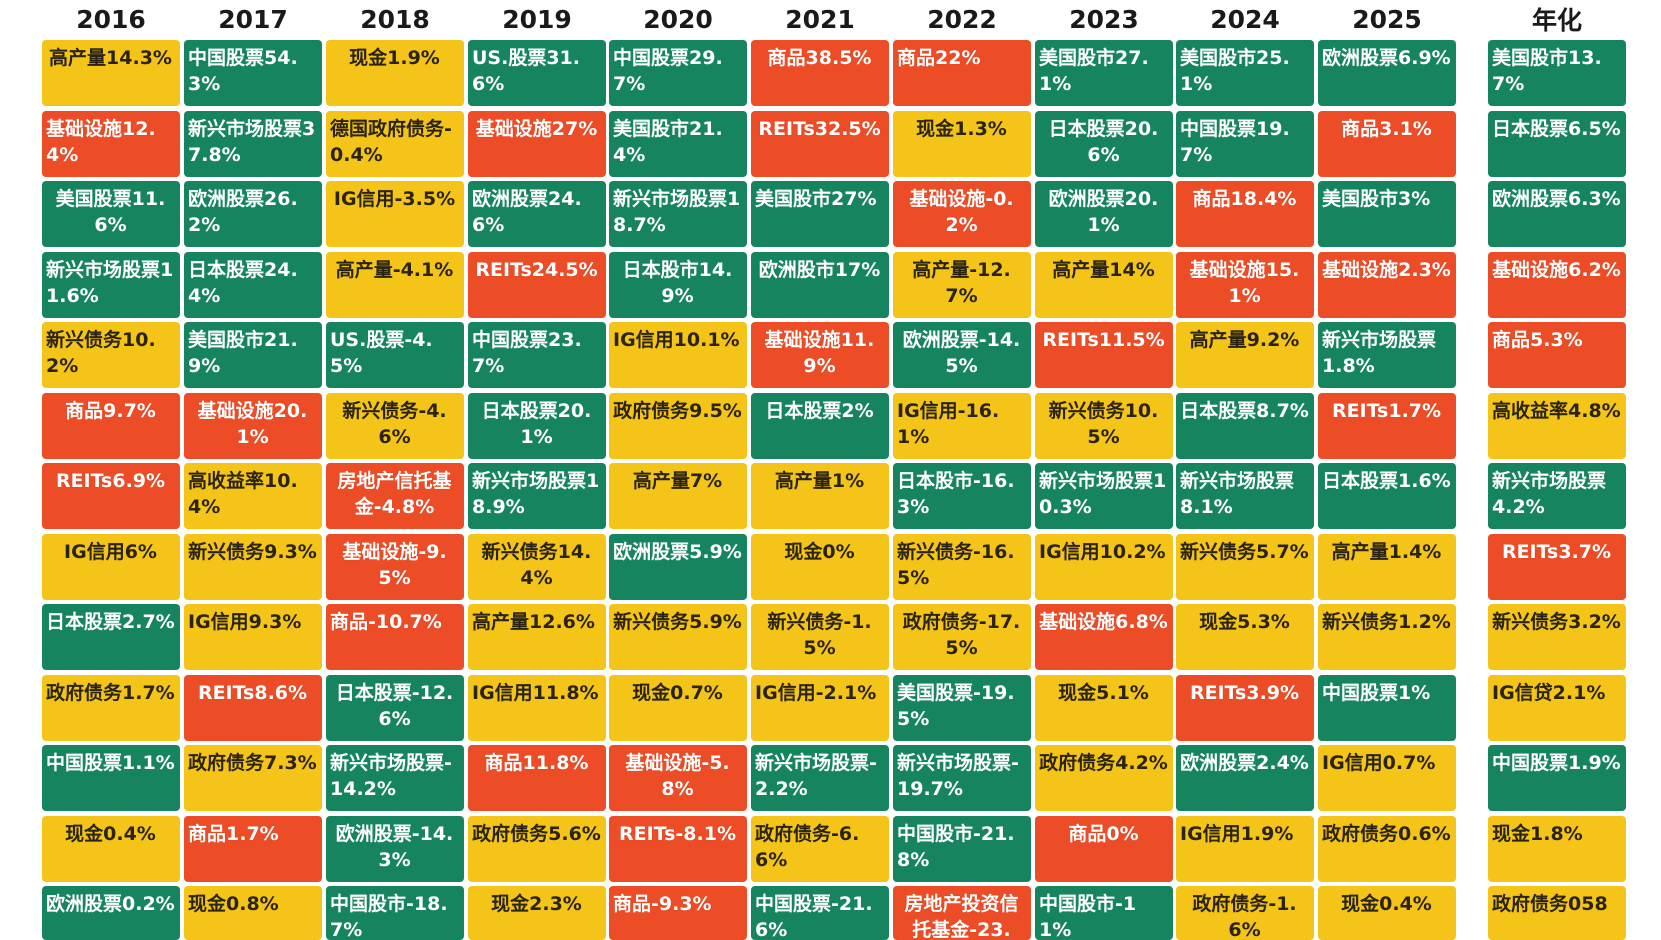 The width and height of the screenshot is (1661, 940). Describe the element at coordinates (1245, 285) in the screenshot. I see `return-cell: 基础设施15.1%` at that location.